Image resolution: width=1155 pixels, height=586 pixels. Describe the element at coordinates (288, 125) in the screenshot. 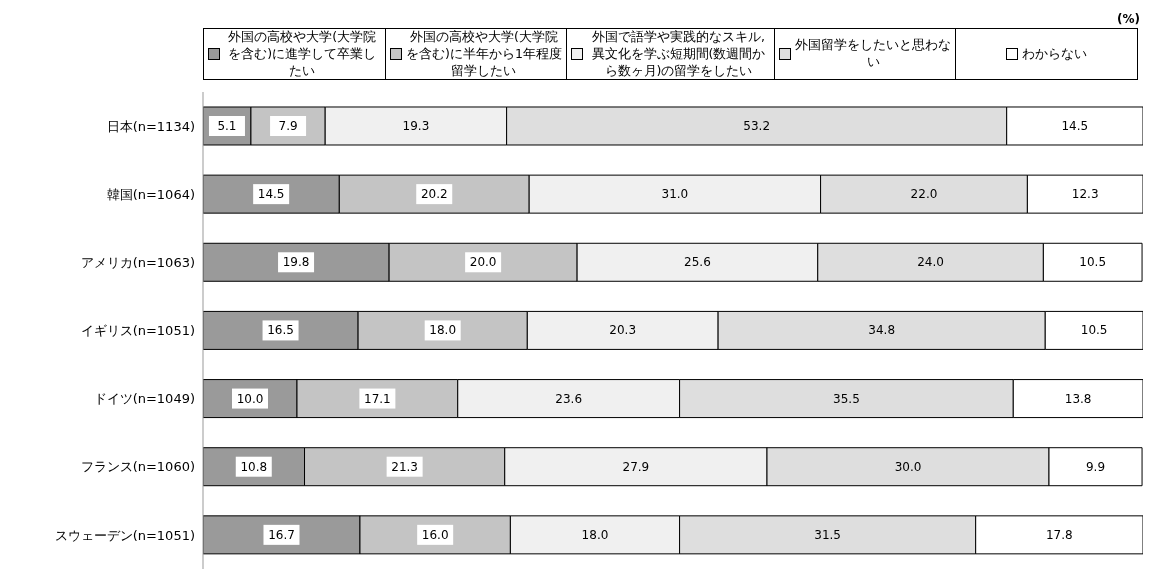

I see `data-label: 7.9` at that location.